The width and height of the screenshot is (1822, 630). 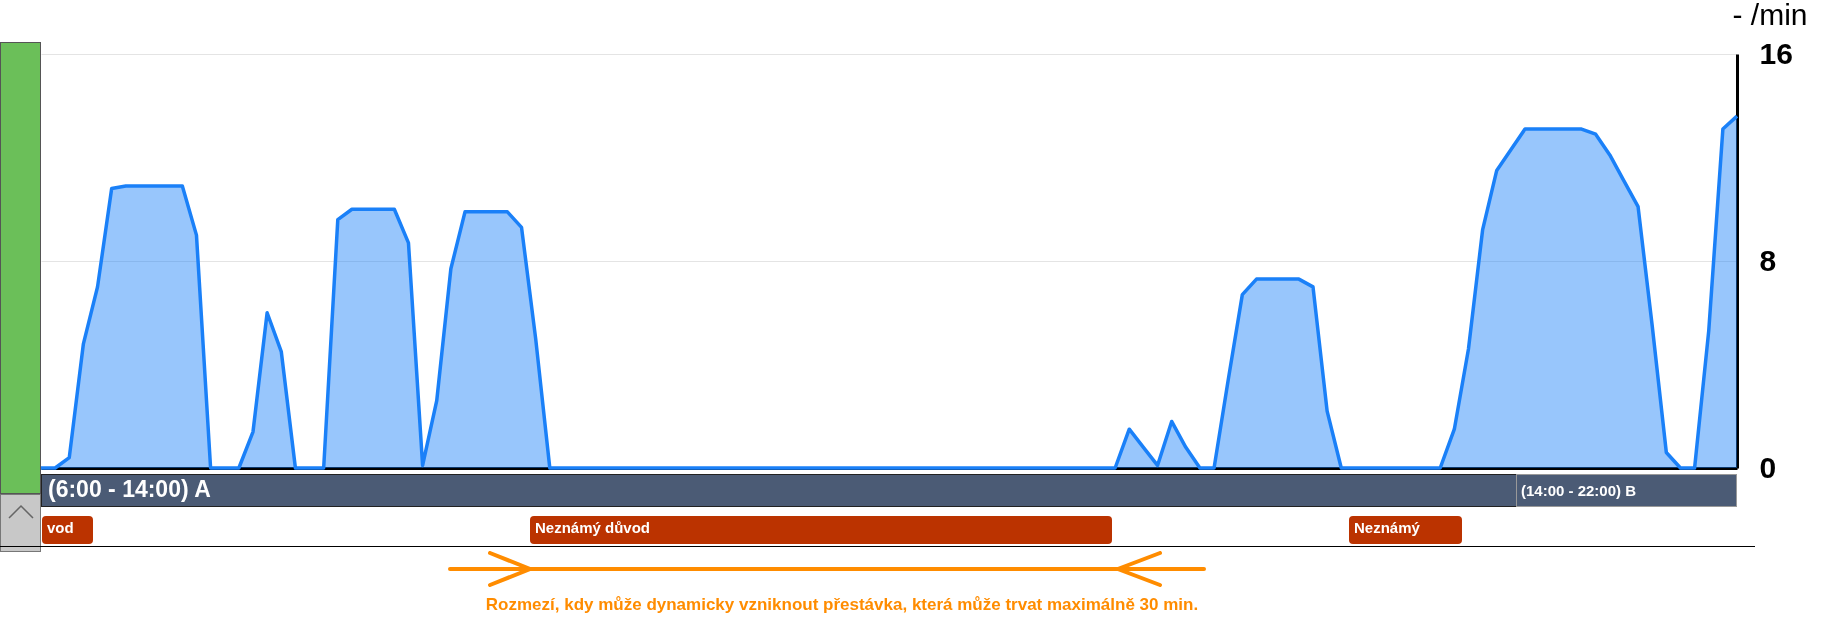 What do you see at coordinates (1768, 260) in the screenshot?
I see `y-tick-label: 8` at bounding box center [1768, 260].